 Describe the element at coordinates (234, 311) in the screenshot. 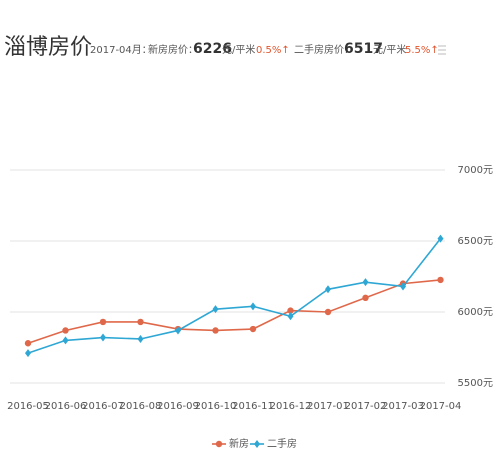

I see `series-line` at that location.